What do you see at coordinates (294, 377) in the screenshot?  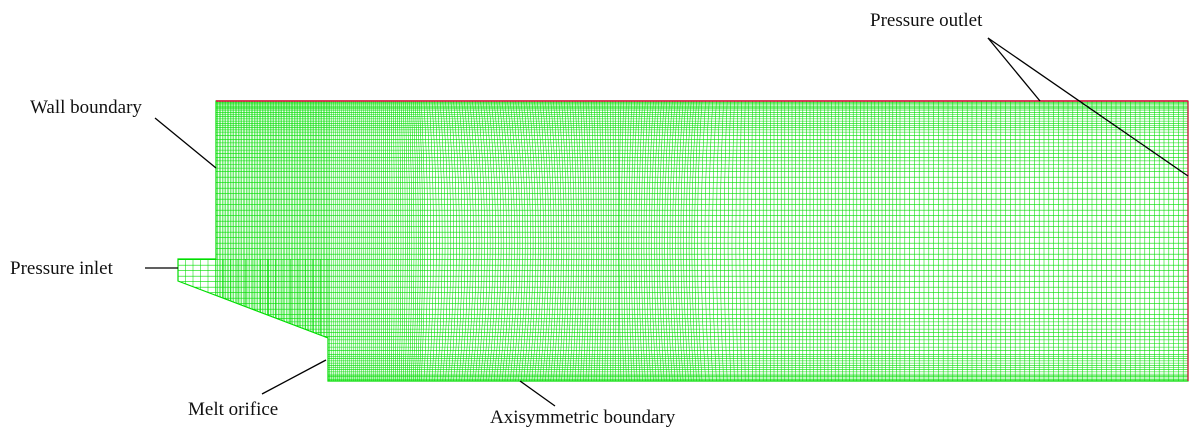 I see `leader-melt-orifice` at bounding box center [294, 377].